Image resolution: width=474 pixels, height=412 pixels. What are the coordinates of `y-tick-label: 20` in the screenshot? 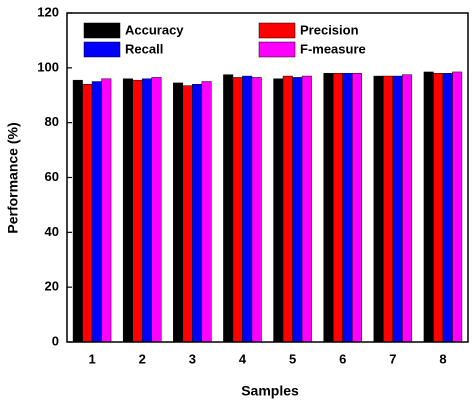 It's located at (52, 286).